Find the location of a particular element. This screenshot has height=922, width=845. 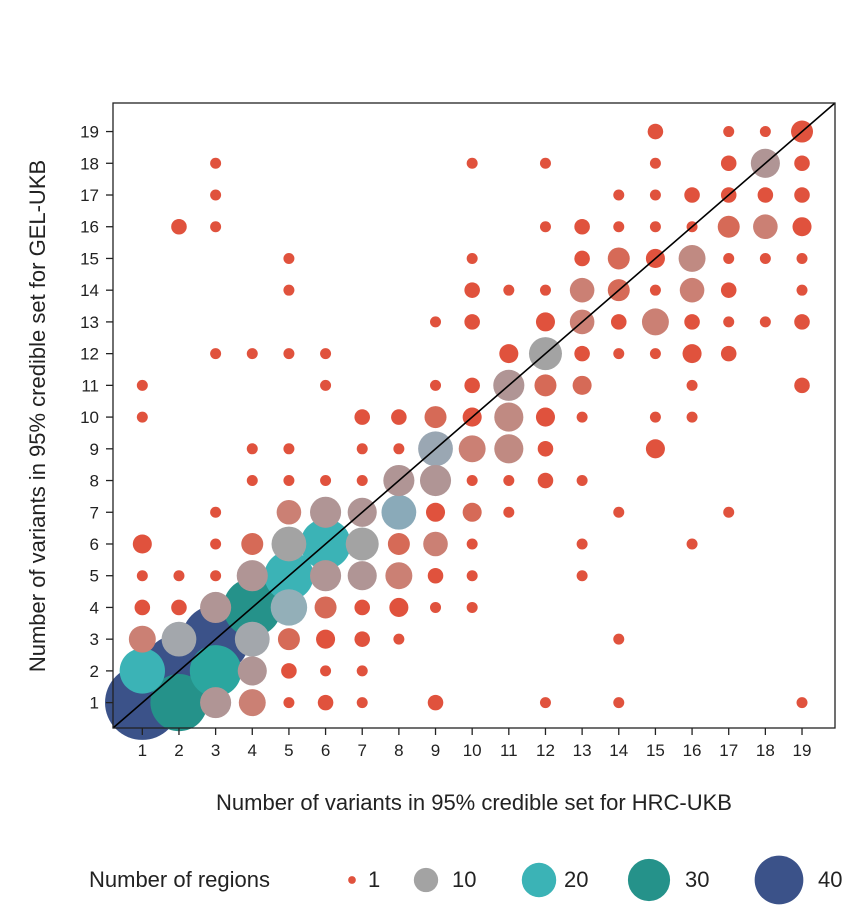

x-tick-label: 13 is located at coordinates (582, 750).